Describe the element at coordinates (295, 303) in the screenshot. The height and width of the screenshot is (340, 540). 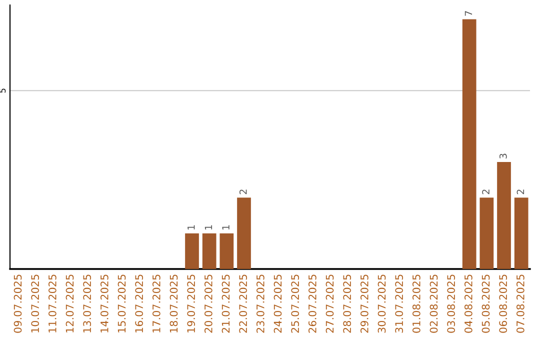
I see `x-tick-label: 25.07.2025` at that location.